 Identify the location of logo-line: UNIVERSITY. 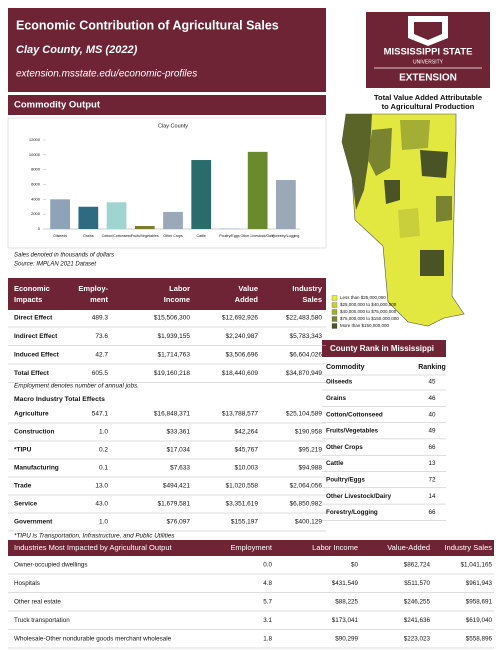
(428, 62).